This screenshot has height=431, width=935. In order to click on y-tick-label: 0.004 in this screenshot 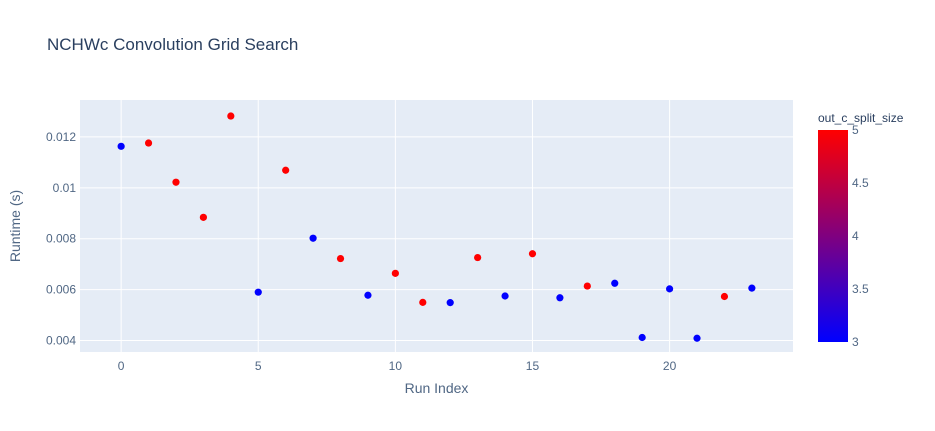, I will do `click(61, 341)`.